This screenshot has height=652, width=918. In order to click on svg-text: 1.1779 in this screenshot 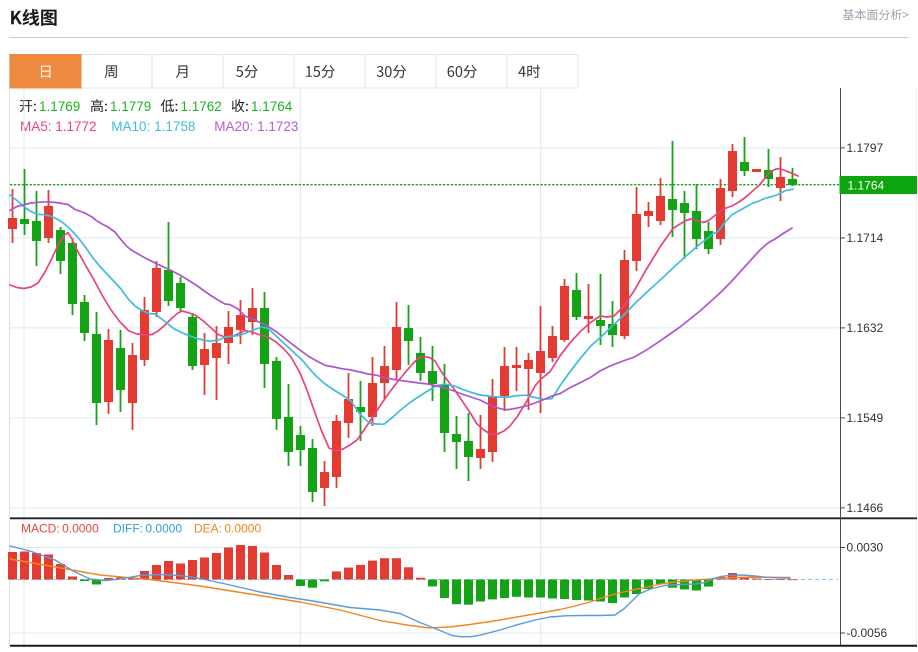, I will do `click(130, 106)`.